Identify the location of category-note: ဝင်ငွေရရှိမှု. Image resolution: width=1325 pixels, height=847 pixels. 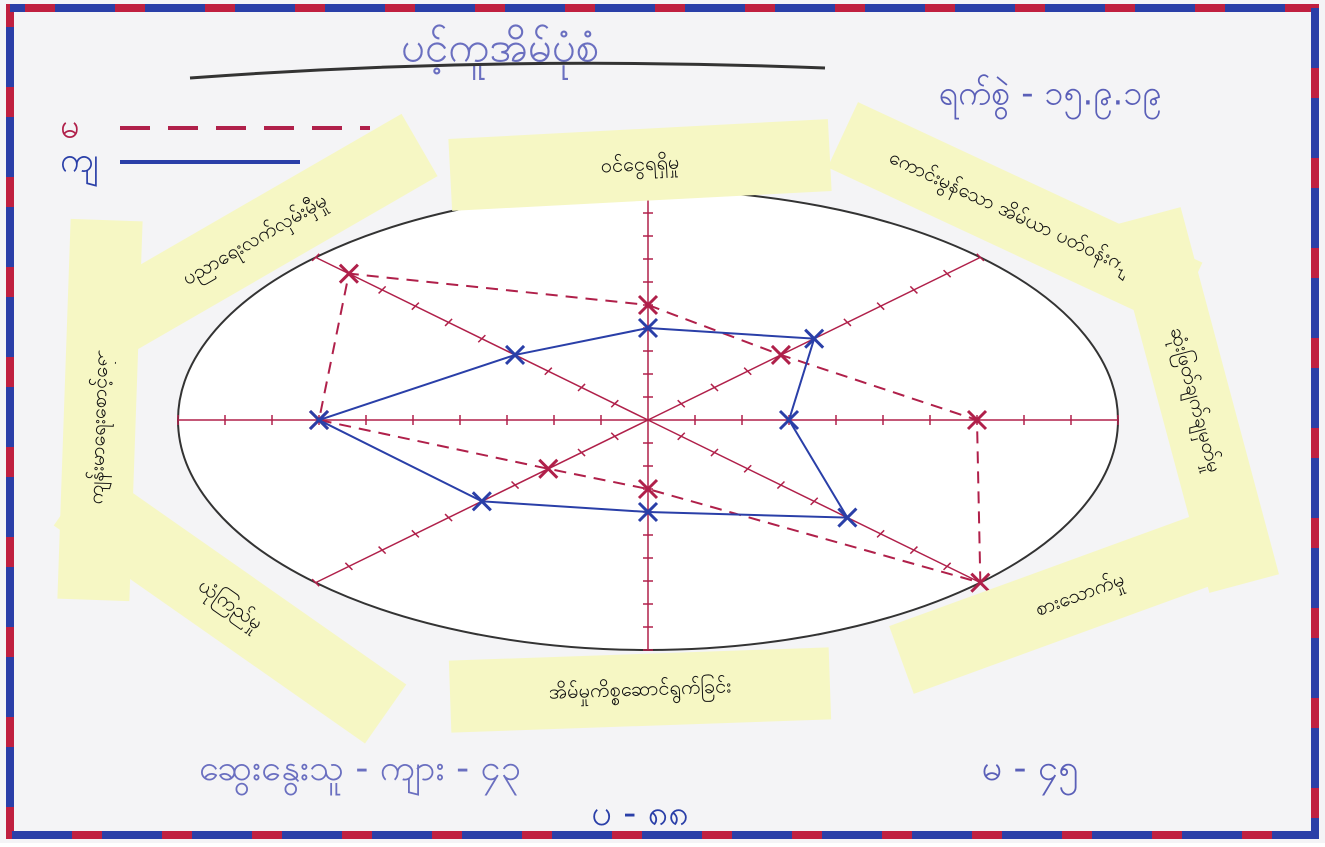
(640, 165).